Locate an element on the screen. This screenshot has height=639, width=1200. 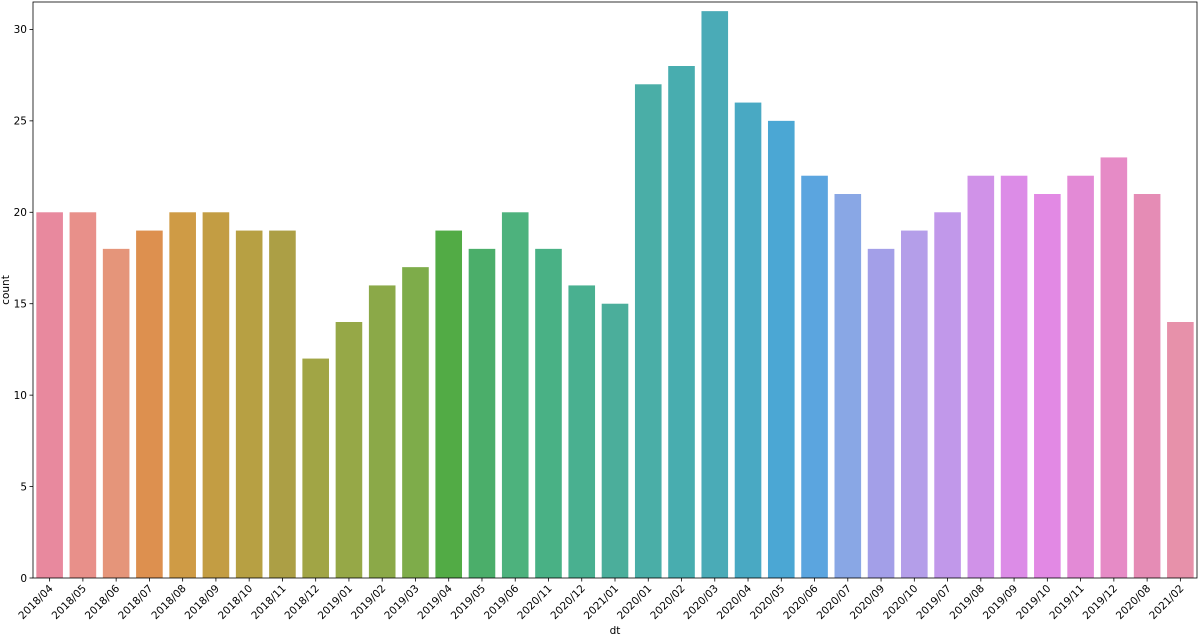
x-tick-label: 2021/02 is located at coordinates (1166, 602).